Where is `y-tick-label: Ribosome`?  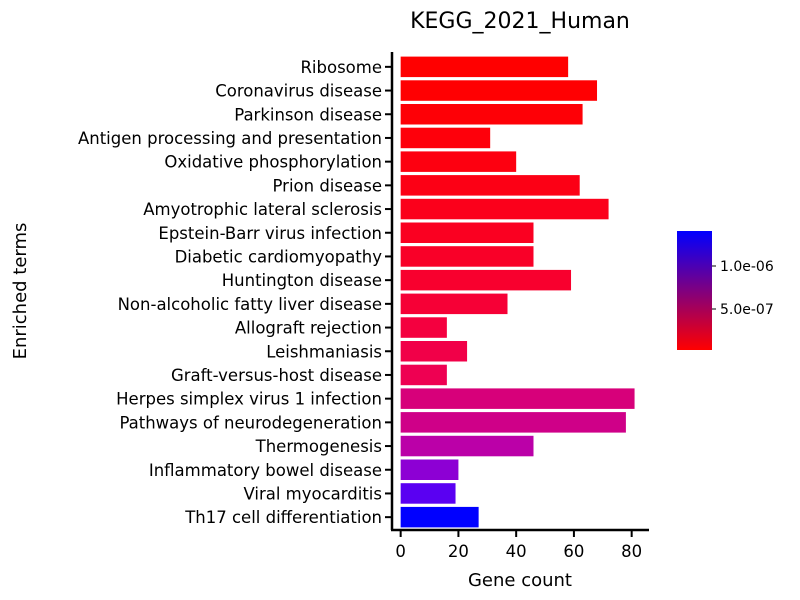 y-tick-label: Ribosome is located at coordinates (341, 67).